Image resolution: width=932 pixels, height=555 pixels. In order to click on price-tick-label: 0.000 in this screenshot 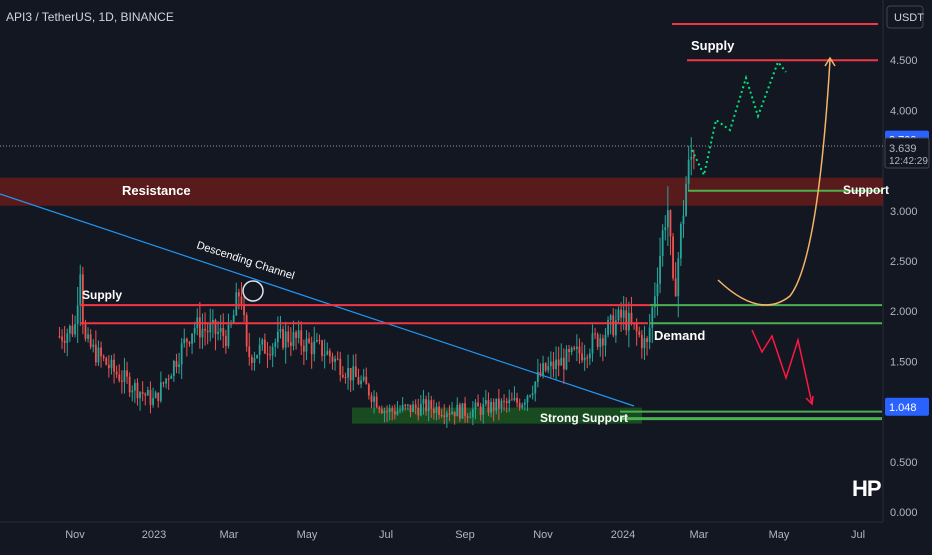, I will do `click(904, 513)`.